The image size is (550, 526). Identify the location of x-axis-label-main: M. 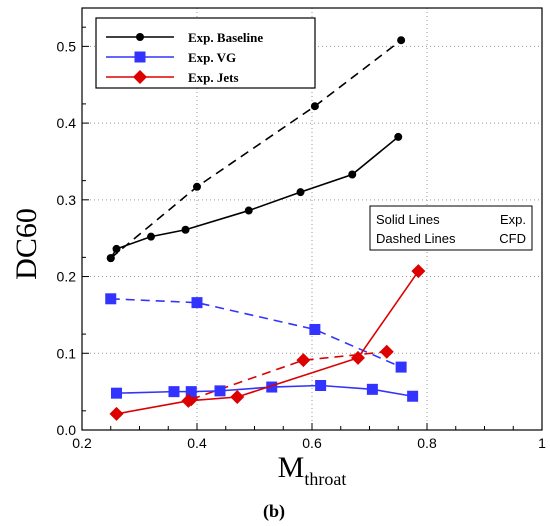
(291, 467).